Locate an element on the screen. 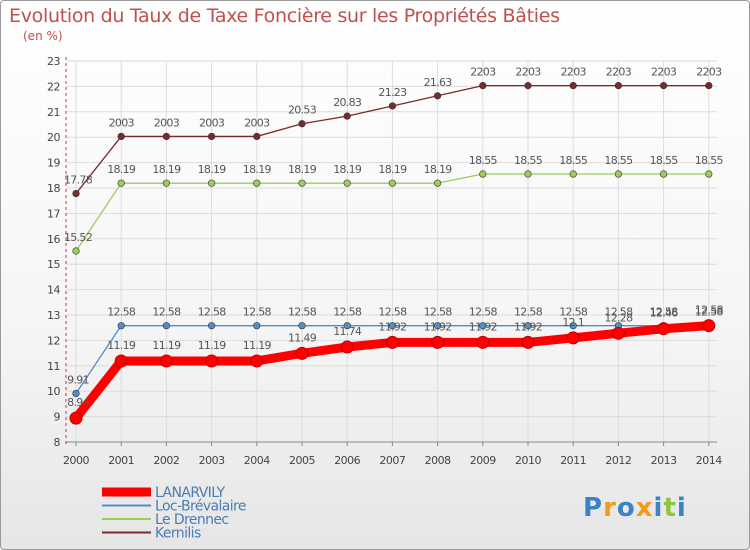 This screenshot has height=550, width=750. logo-letter: t is located at coordinates (670, 508).